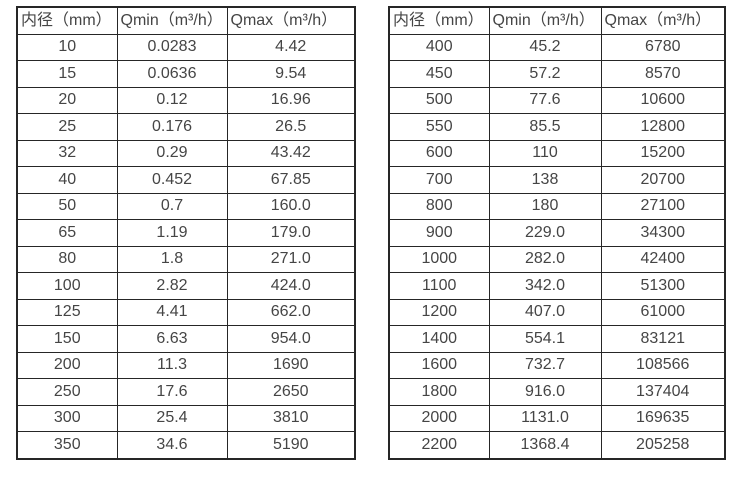 This screenshot has width=750, height=483. What do you see at coordinates (172, 418) in the screenshot?
I see `table-cell: 25.4` at bounding box center [172, 418].